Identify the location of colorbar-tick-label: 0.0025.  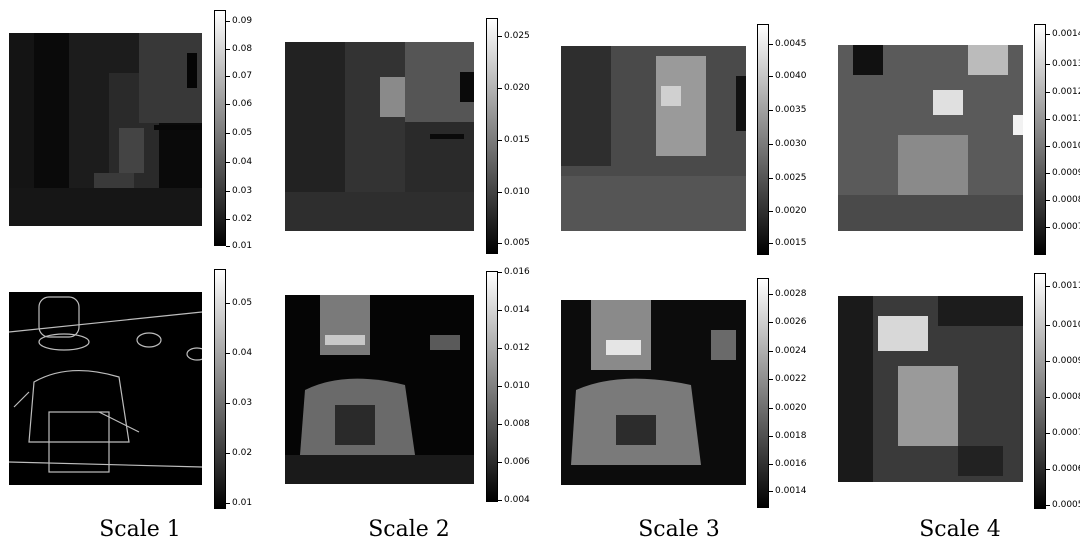
(791, 178).